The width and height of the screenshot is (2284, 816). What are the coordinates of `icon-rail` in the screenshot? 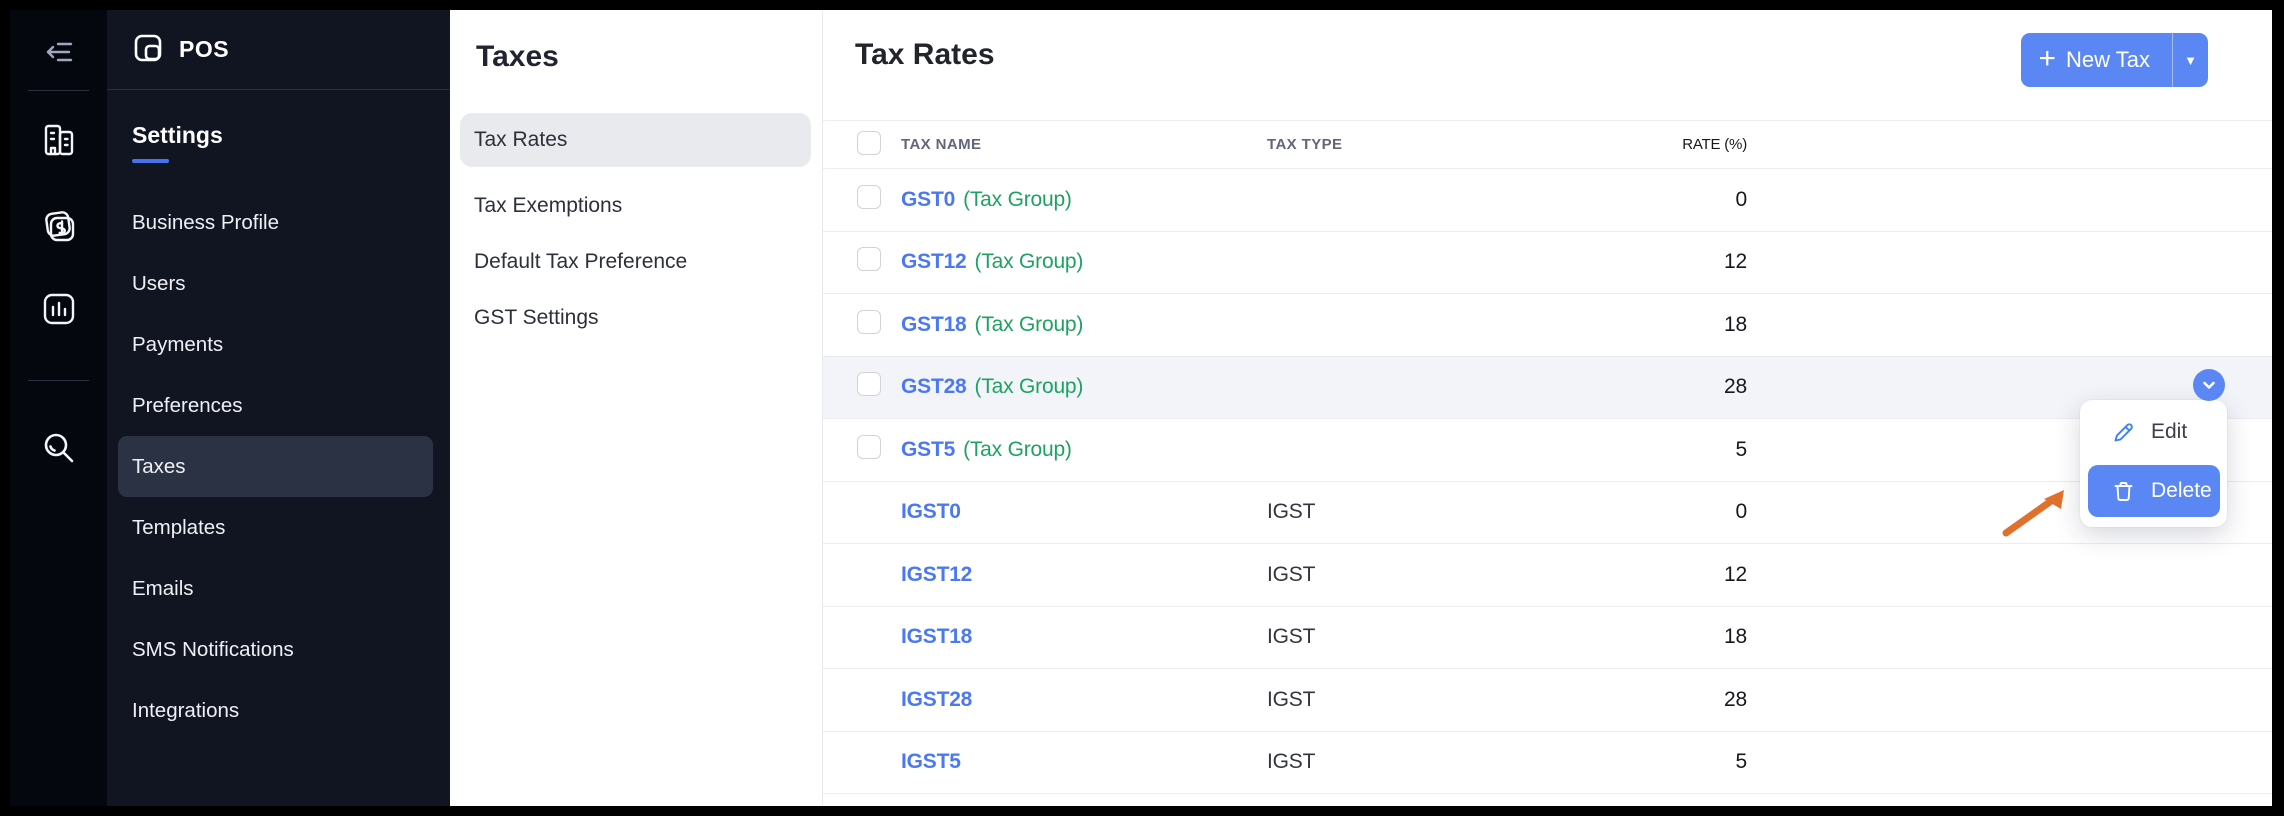 It's located at (58, 408).